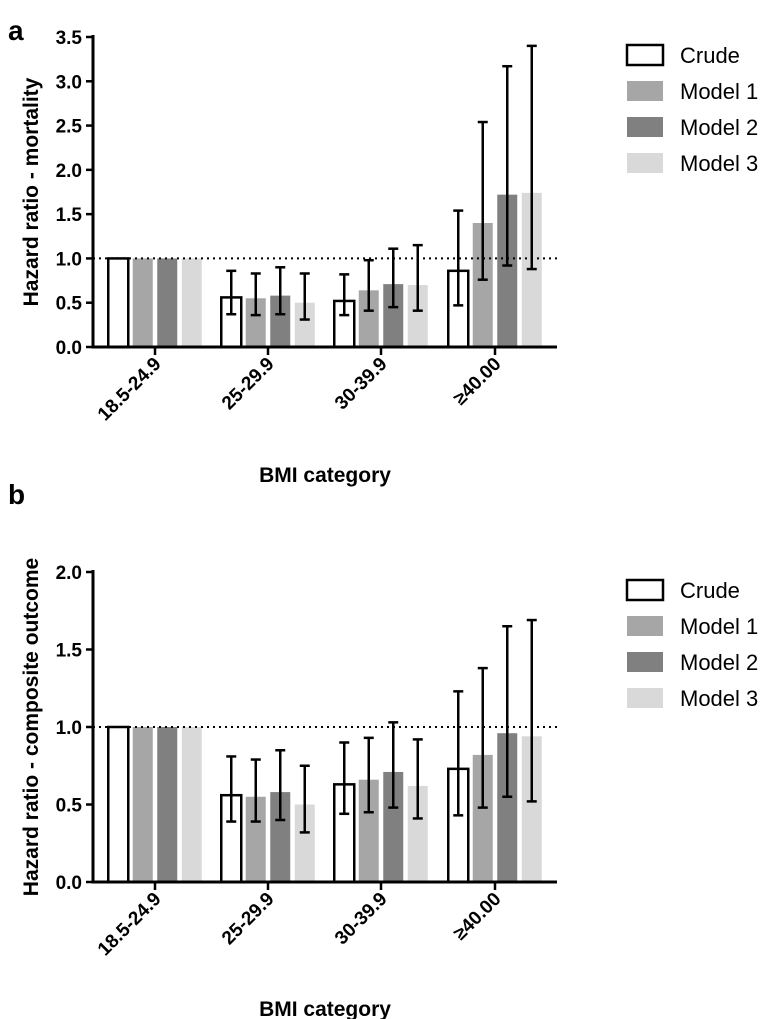 Image resolution: width=769 pixels, height=1019 pixels. What do you see at coordinates (16, 494) in the screenshot?
I see `panel-letter: b` at bounding box center [16, 494].